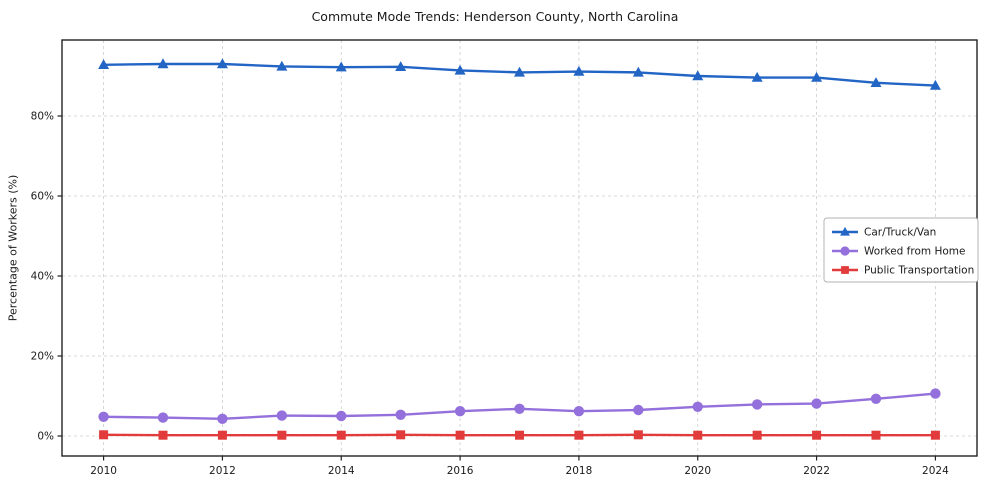  I want to click on x-tick-label: 2022, so click(816, 471).